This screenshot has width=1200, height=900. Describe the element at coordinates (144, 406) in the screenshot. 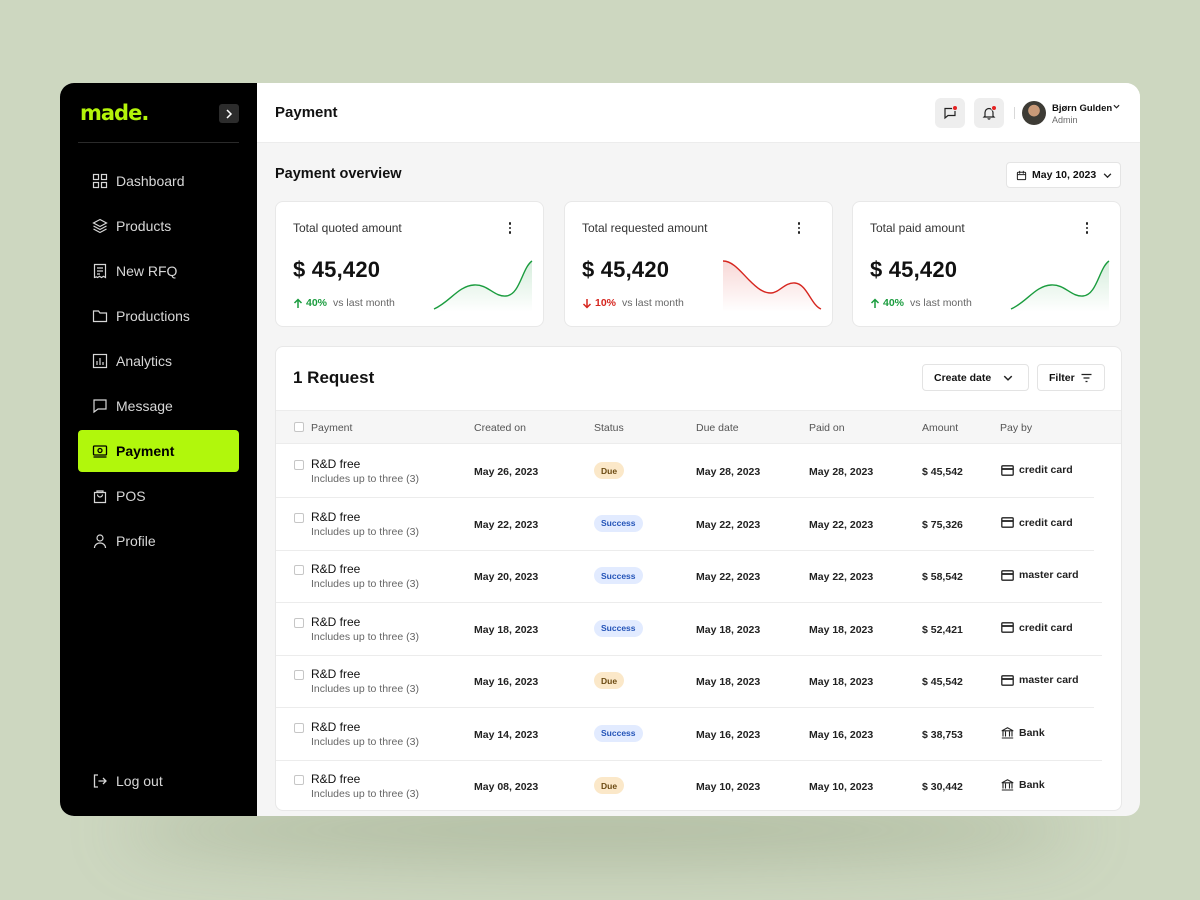

I see `sidebar-item-label: Message` at that location.